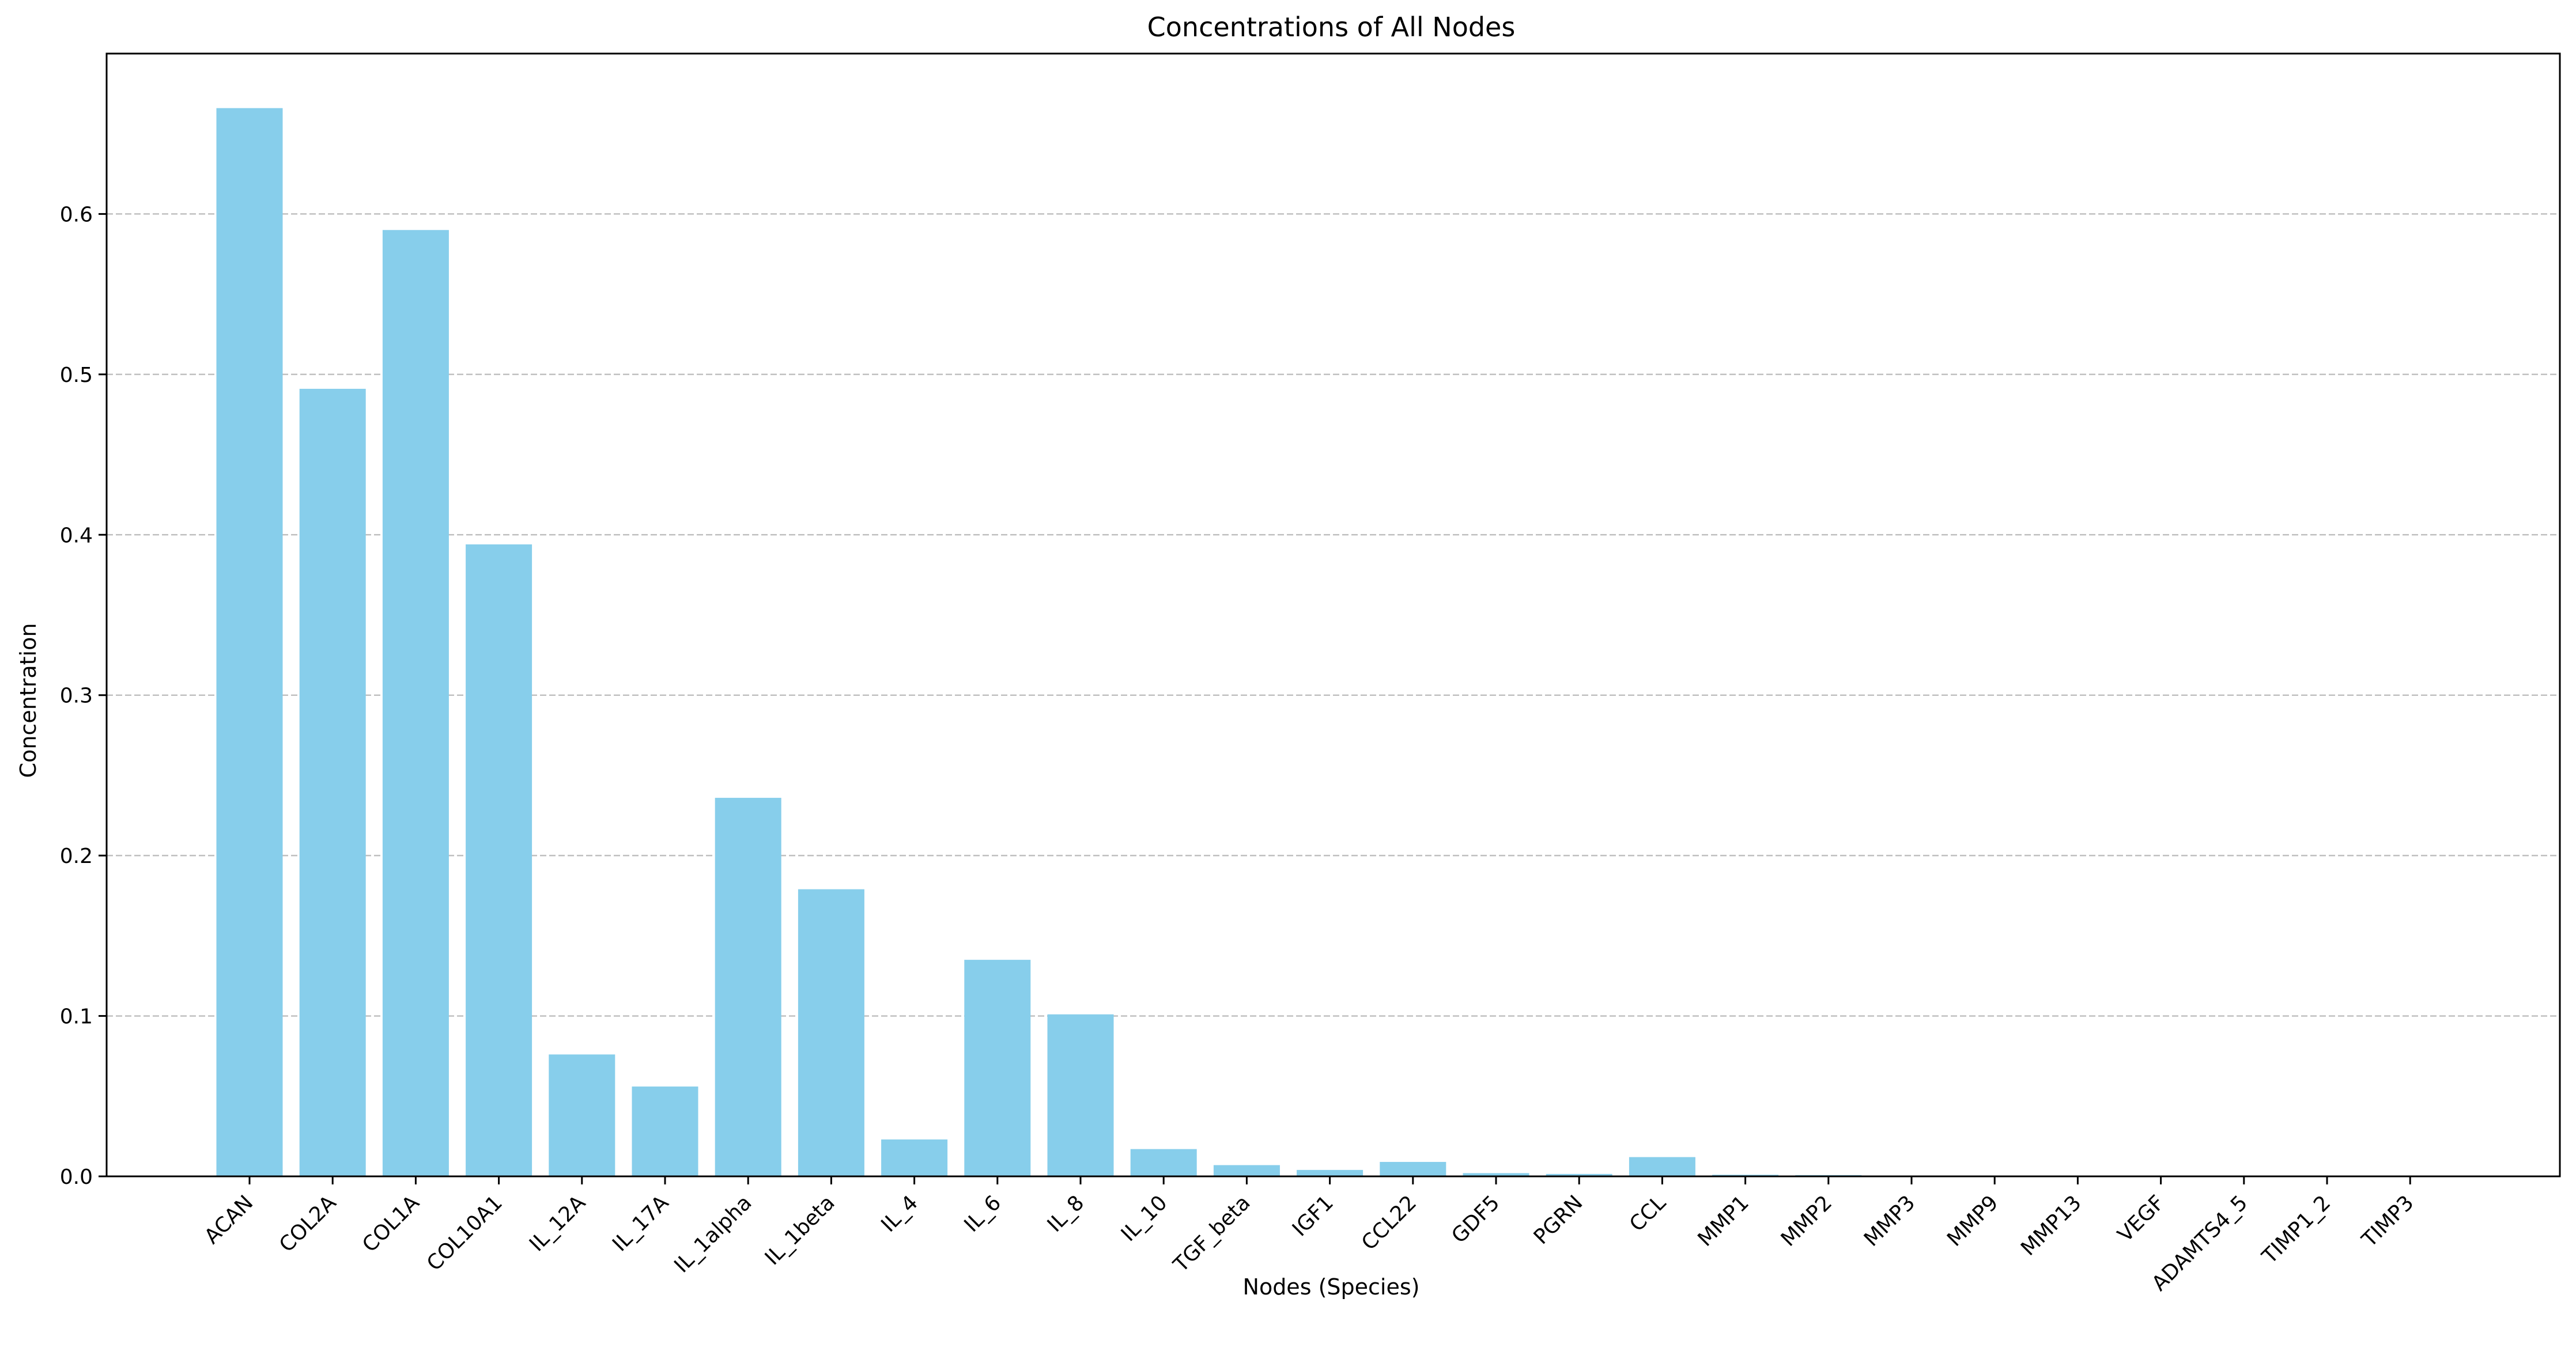 Image resolution: width=2576 pixels, height=1363 pixels. Describe the element at coordinates (800, 1230) in the screenshot. I see `x-tick-label: IL_1beta` at that location.